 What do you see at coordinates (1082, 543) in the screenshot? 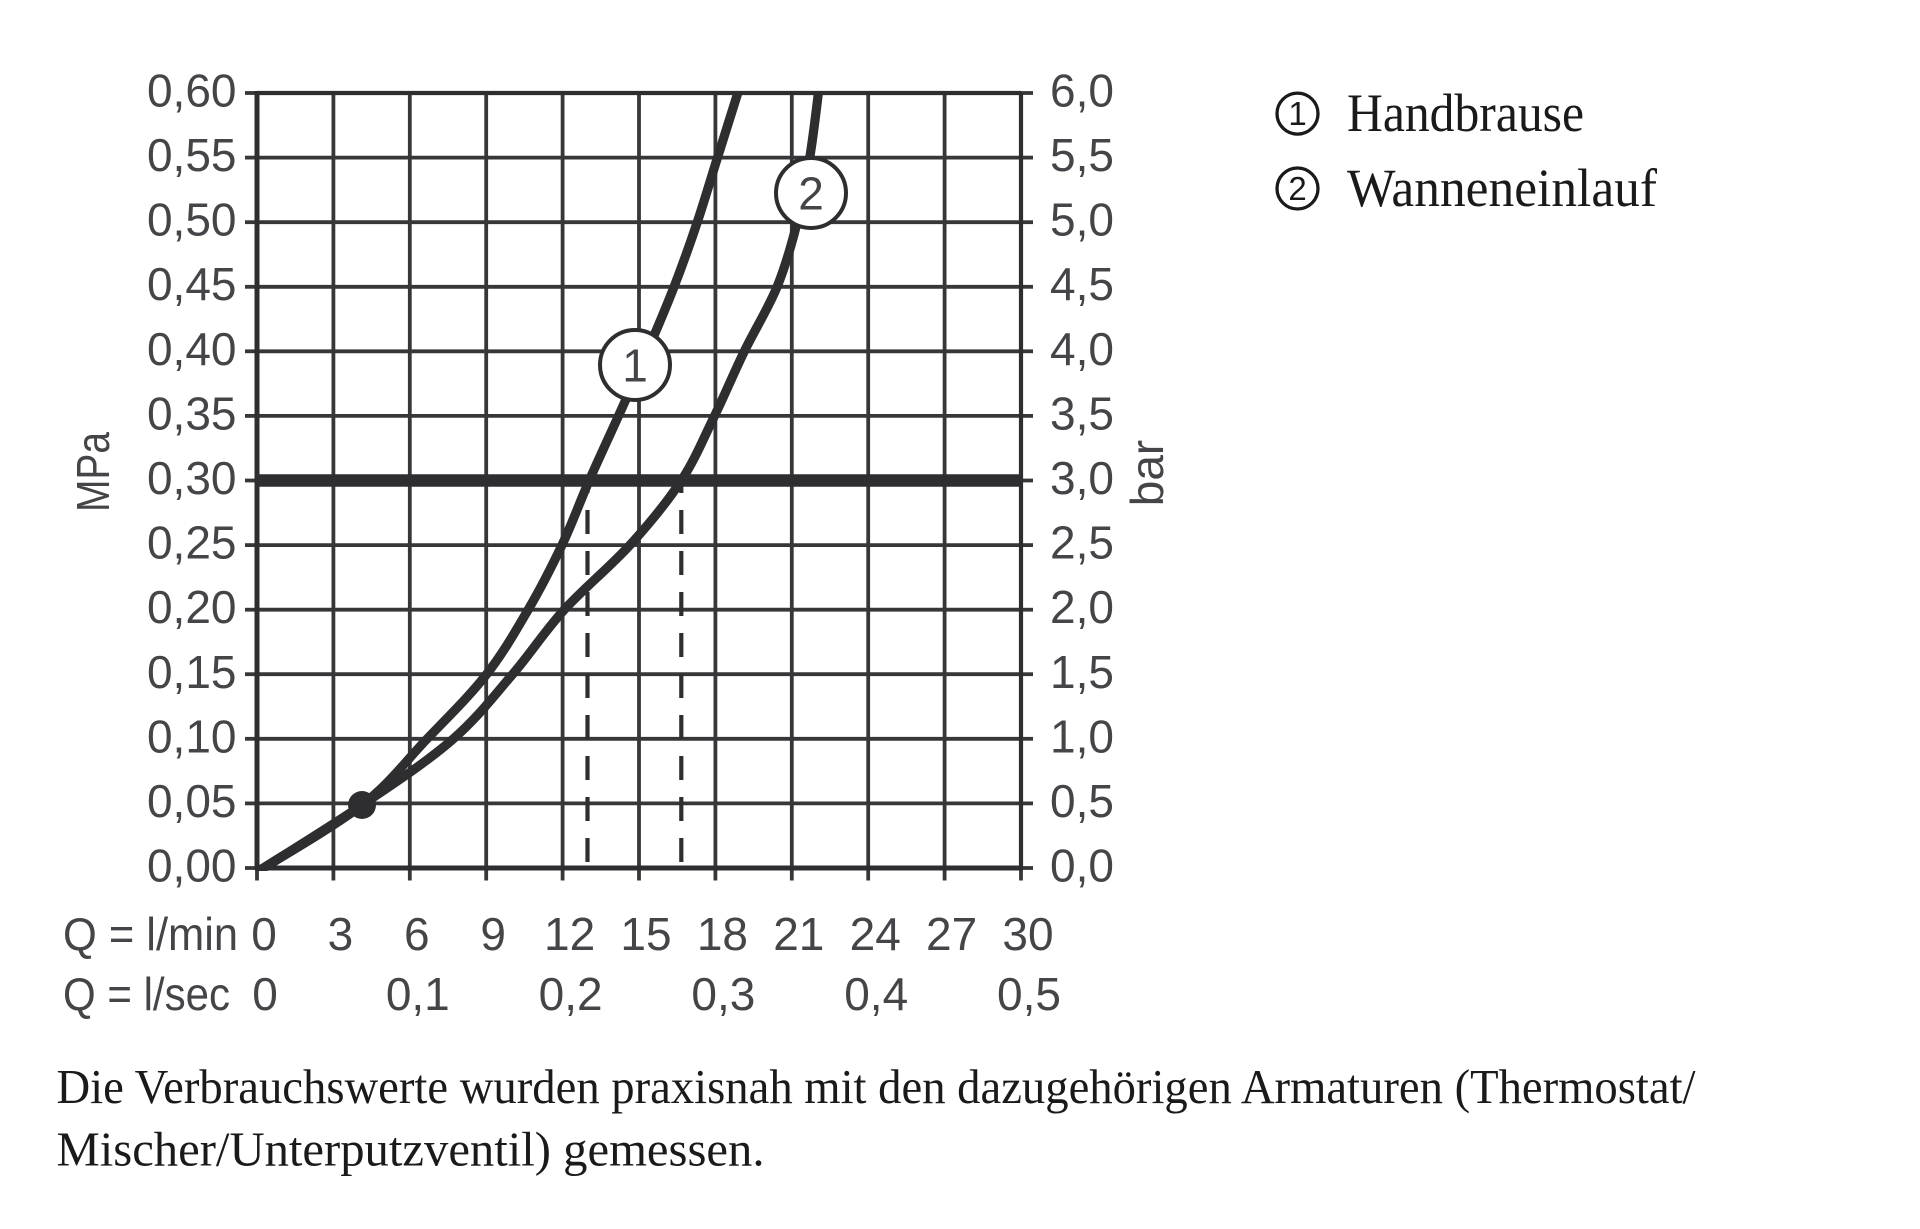
I see `svg-text: 2,5` at bounding box center [1082, 543].